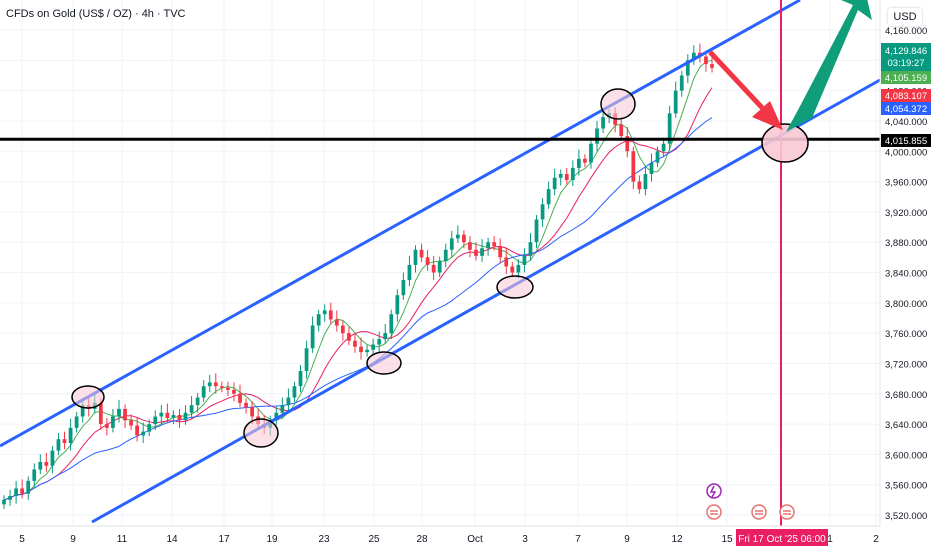 This screenshot has height=550, width=932. Describe the element at coordinates (906, 140) in the screenshot. I see `price-label: 4,015.855` at that location.